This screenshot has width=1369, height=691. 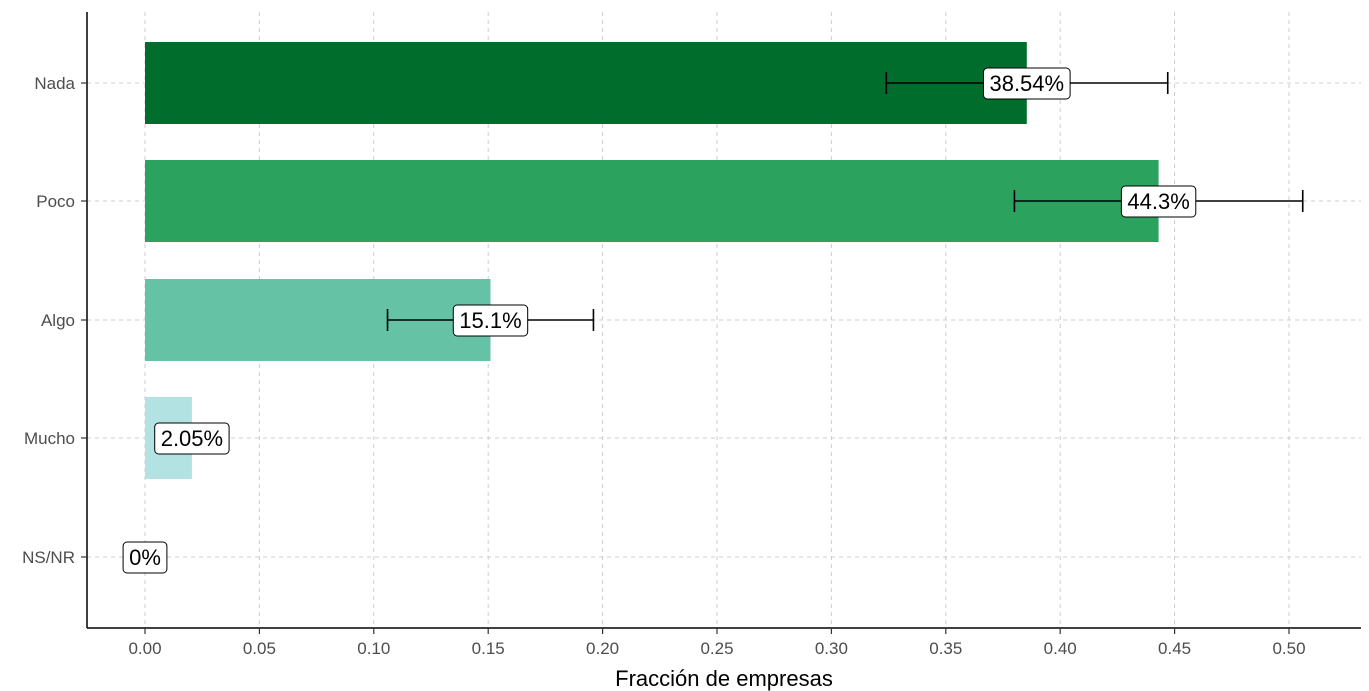 I want to click on x-tick-label: 0.15, so click(x=488, y=648).